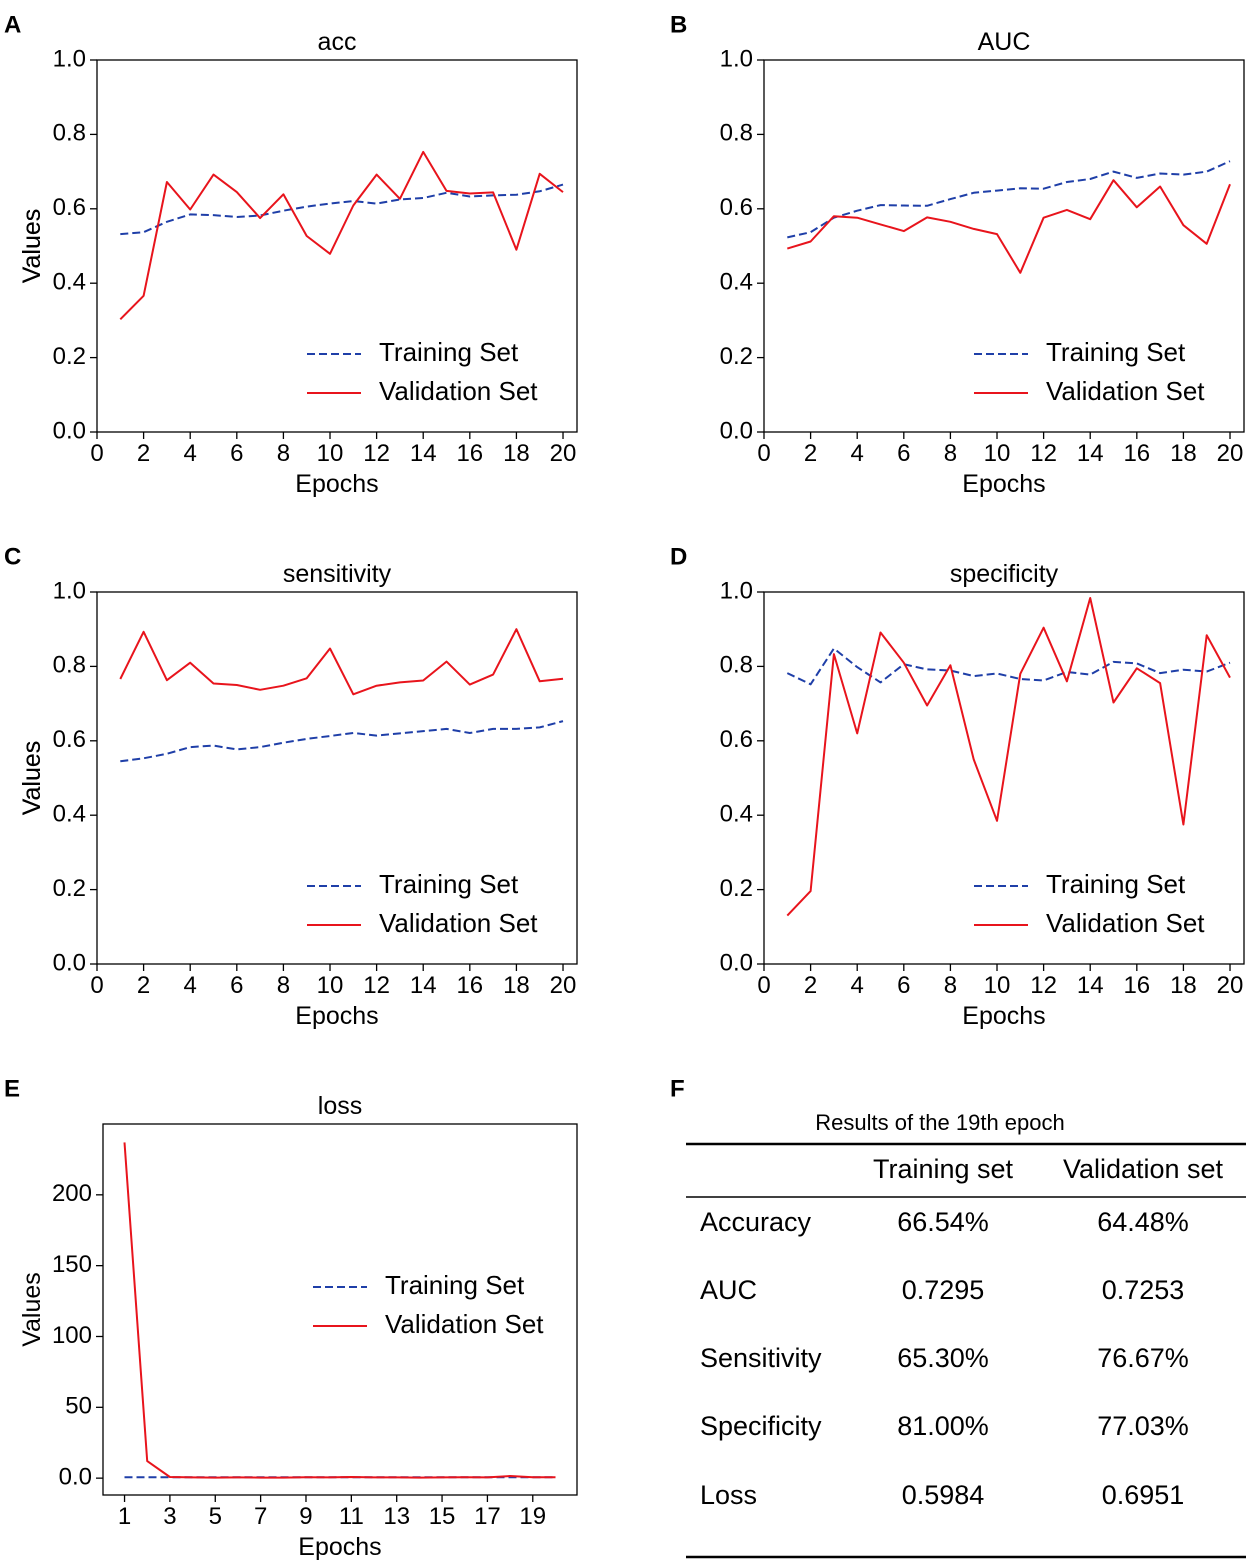  What do you see at coordinates (728, 1495) in the screenshot?
I see `table-row-label: Loss` at bounding box center [728, 1495].